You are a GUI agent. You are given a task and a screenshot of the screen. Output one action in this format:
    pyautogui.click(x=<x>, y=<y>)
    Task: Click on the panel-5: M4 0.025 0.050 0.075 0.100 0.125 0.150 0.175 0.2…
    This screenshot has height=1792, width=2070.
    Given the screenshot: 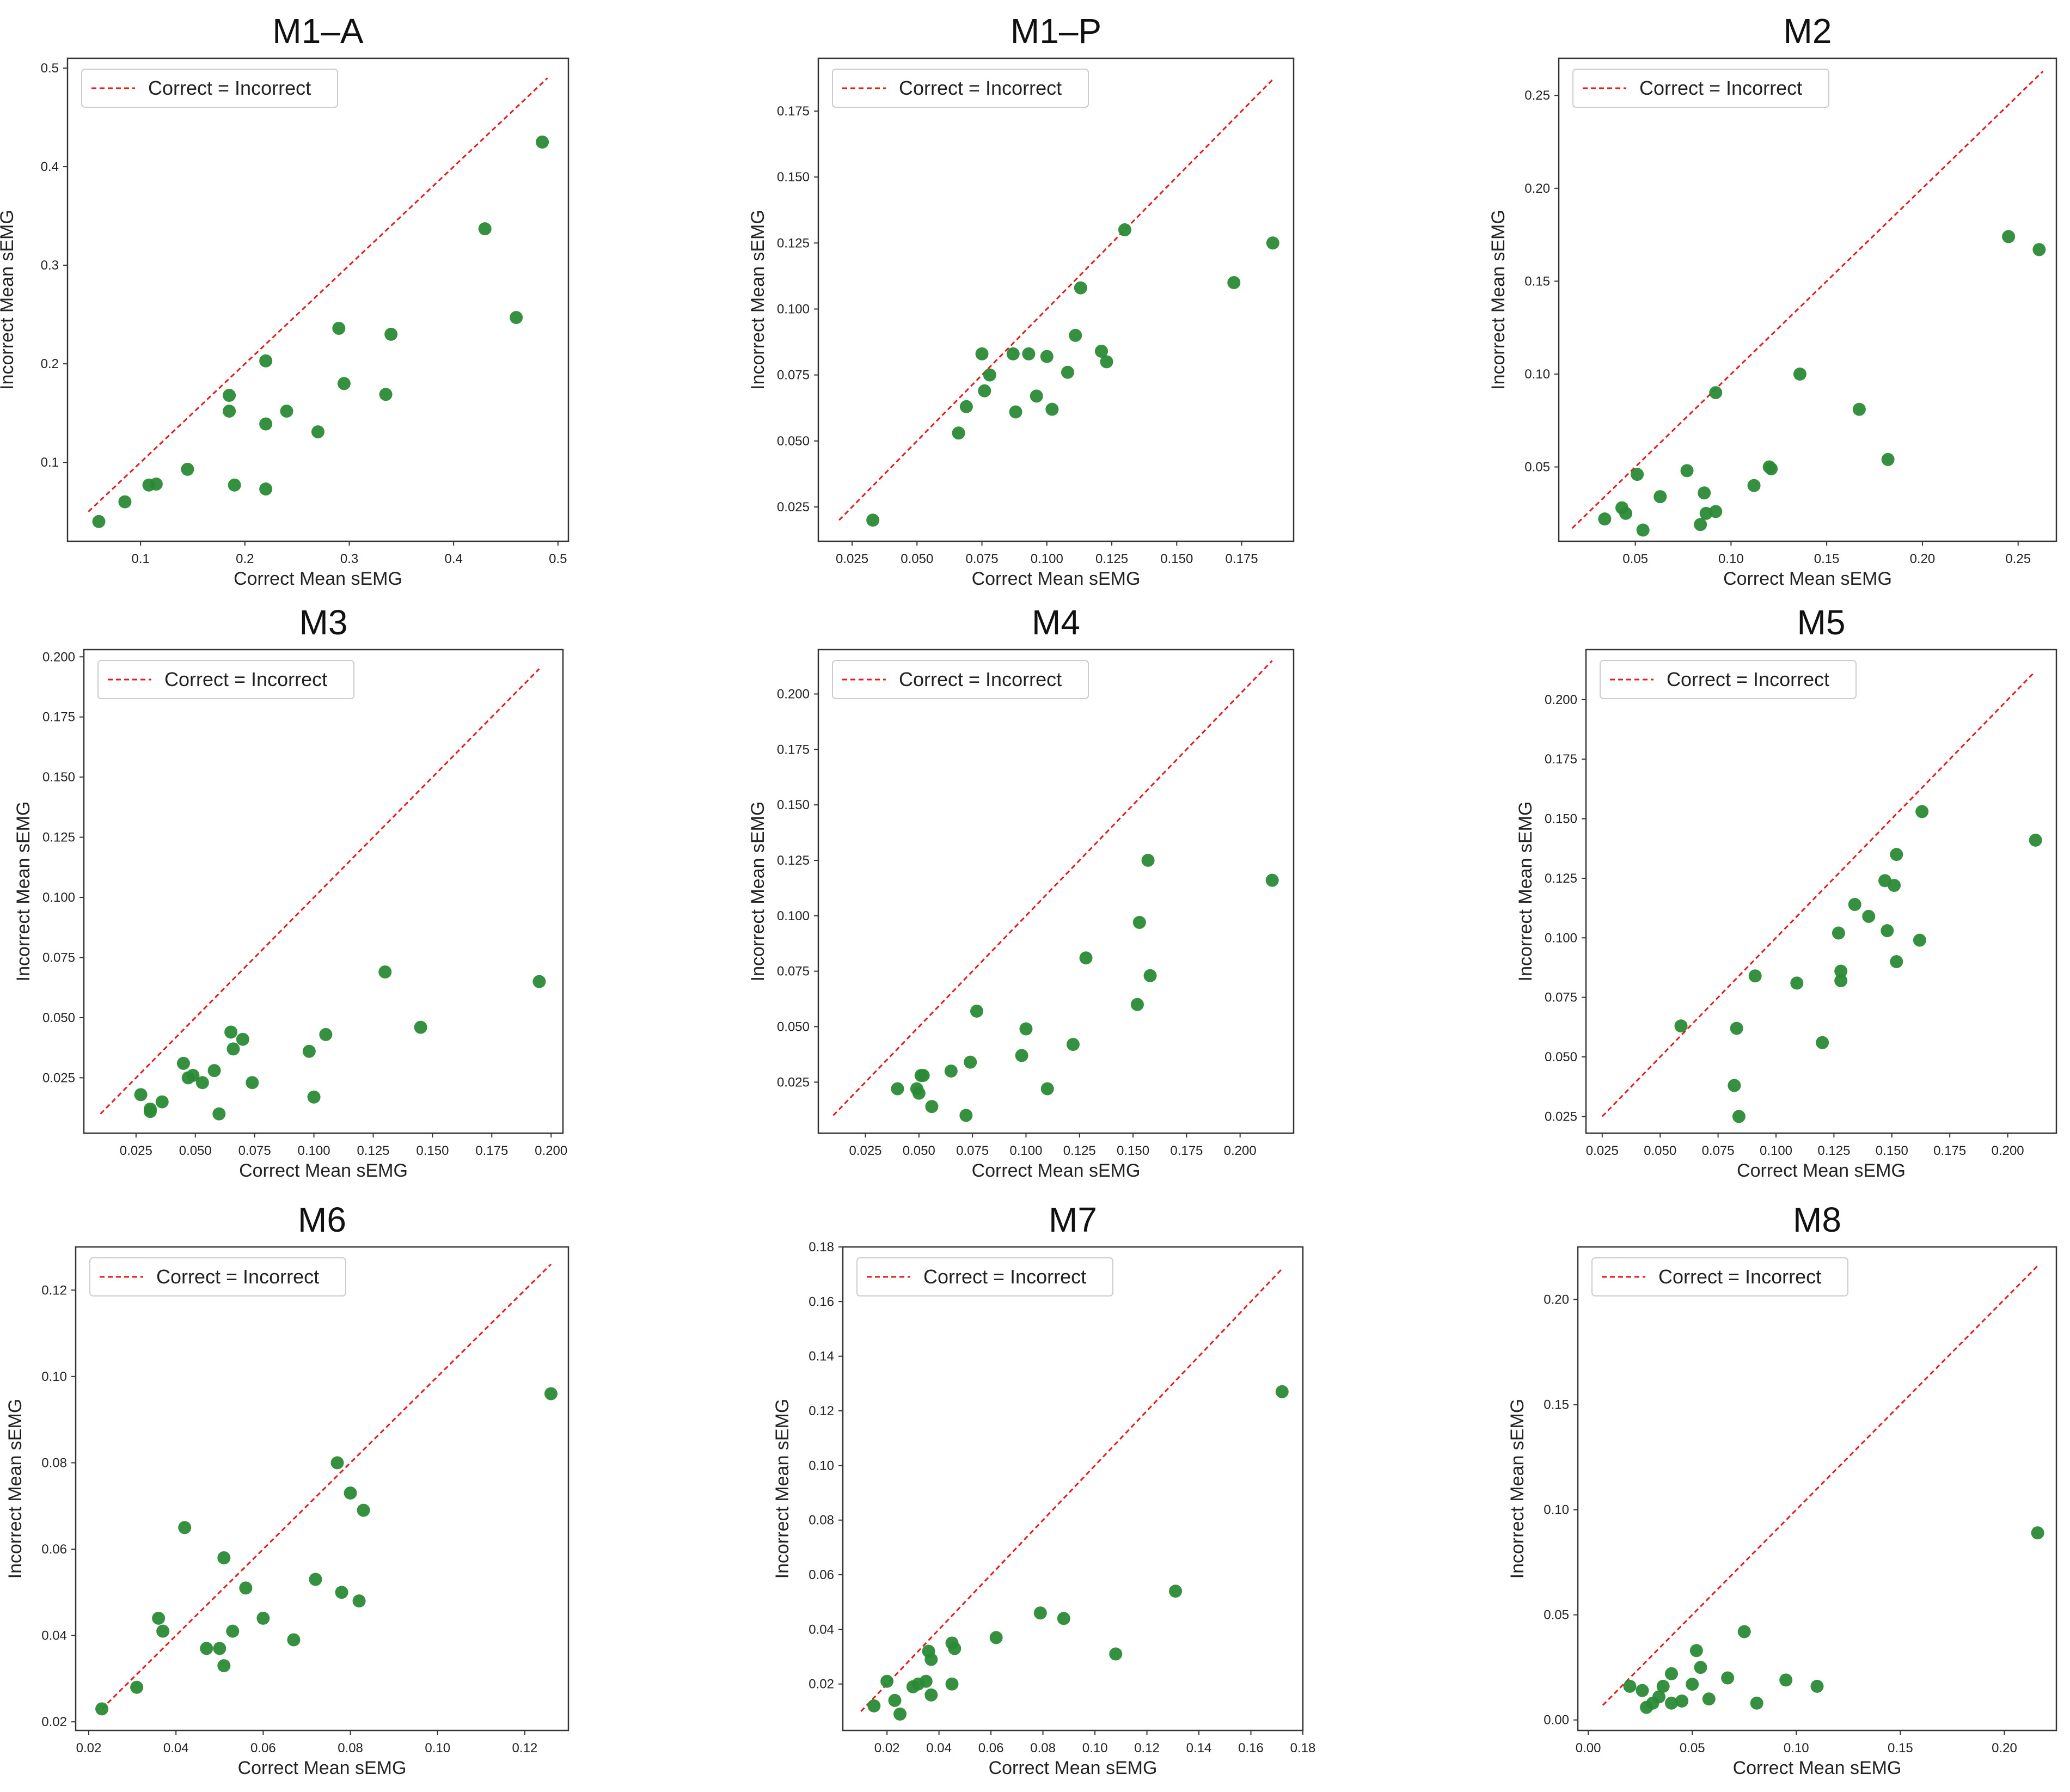 What is the action you would take?
    pyautogui.click(x=1022, y=892)
    